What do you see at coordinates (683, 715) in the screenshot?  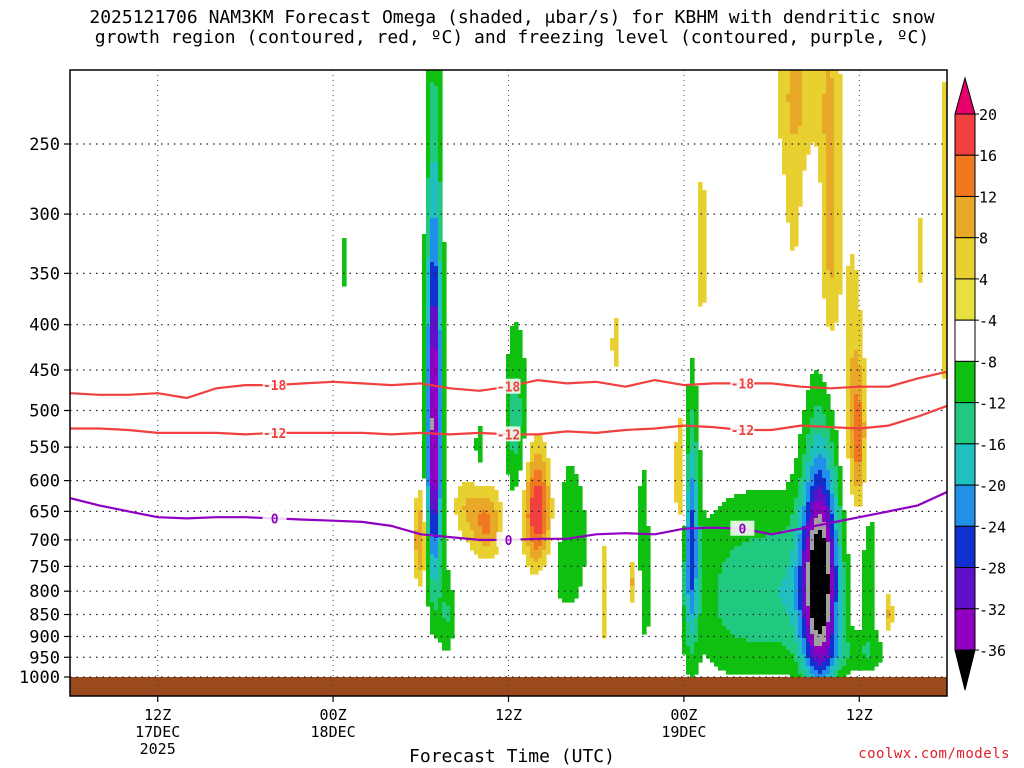 I see `x-tick-label: 00Z` at bounding box center [683, 715].